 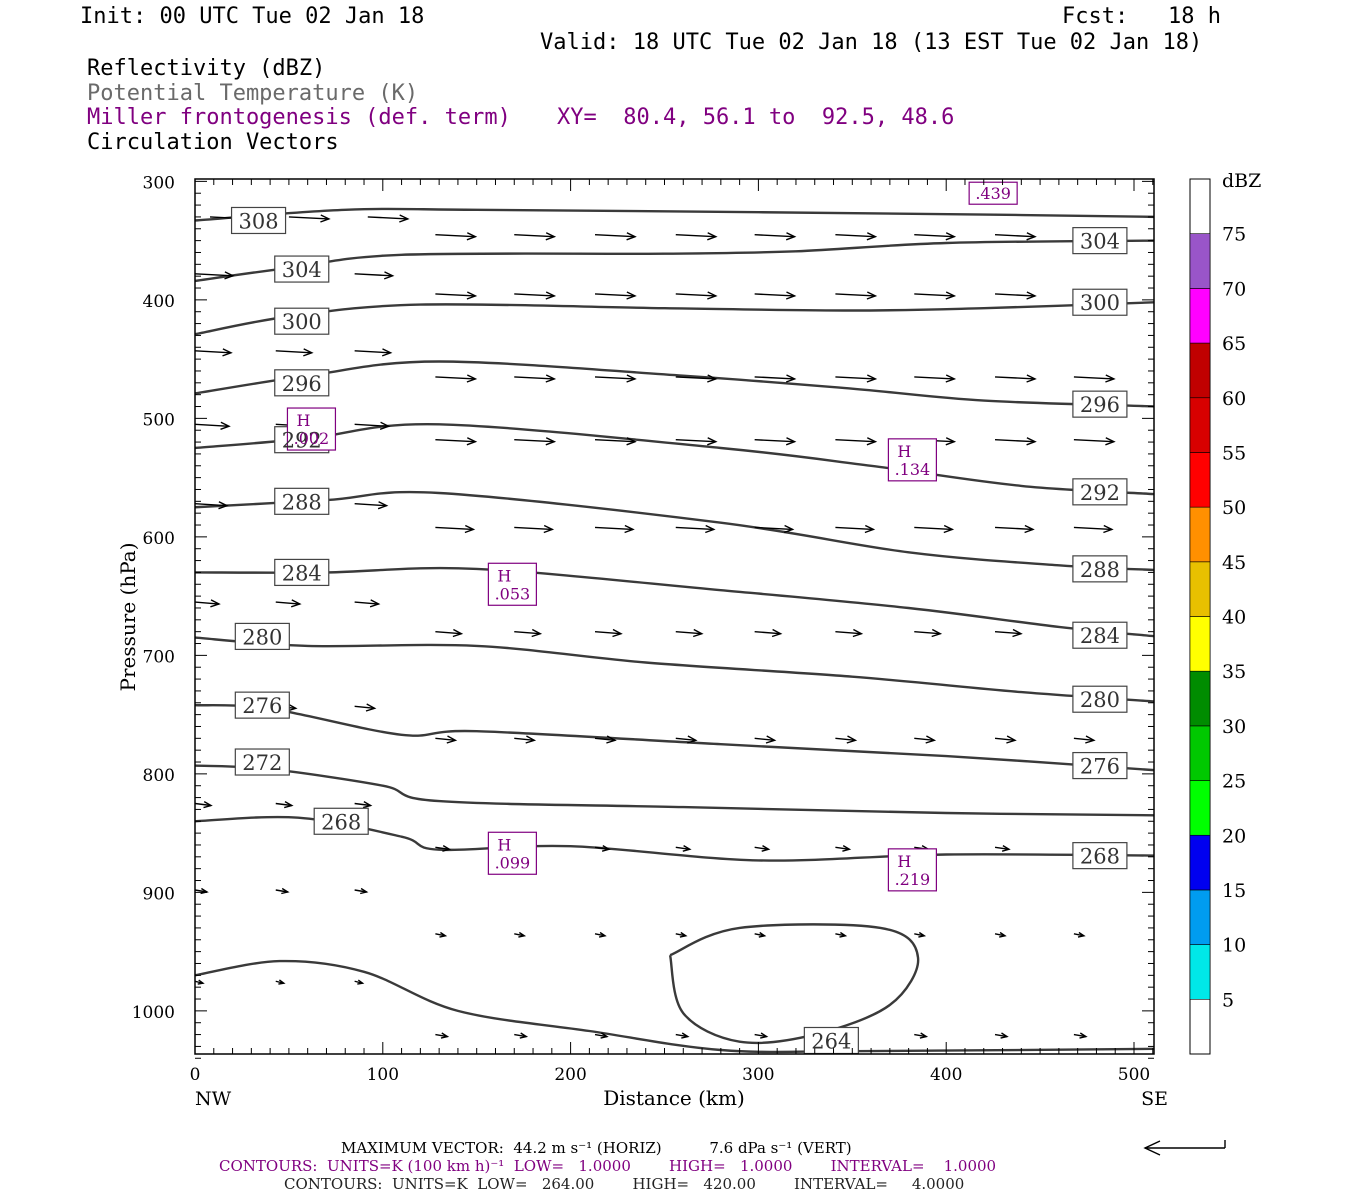 I want to click on y-axis-label: Pressure (hPa), so click(x=128, y=617).